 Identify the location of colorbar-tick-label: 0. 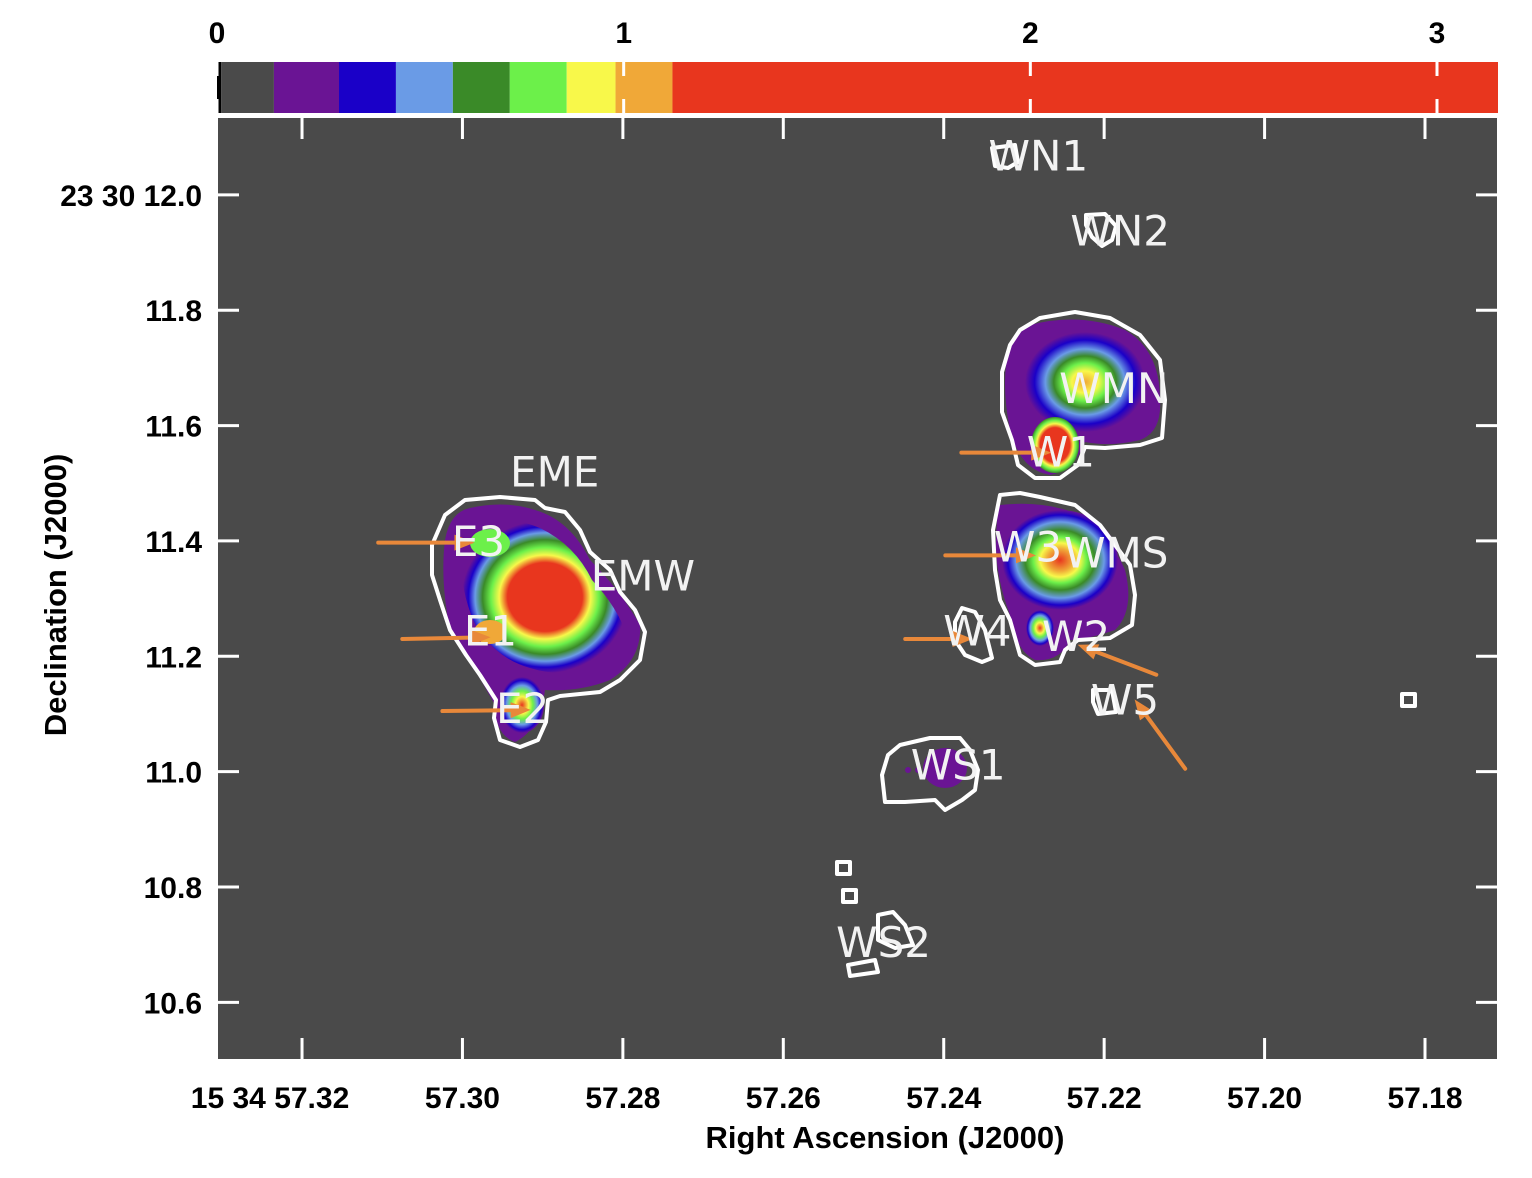
(217, 33).